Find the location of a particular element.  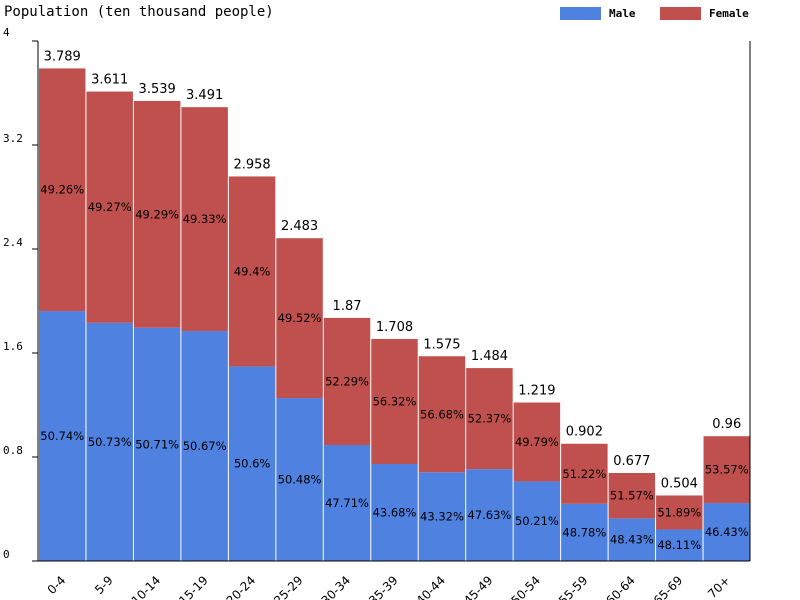

x-tick-label: 45-49 is located at coordinates (478, 586).